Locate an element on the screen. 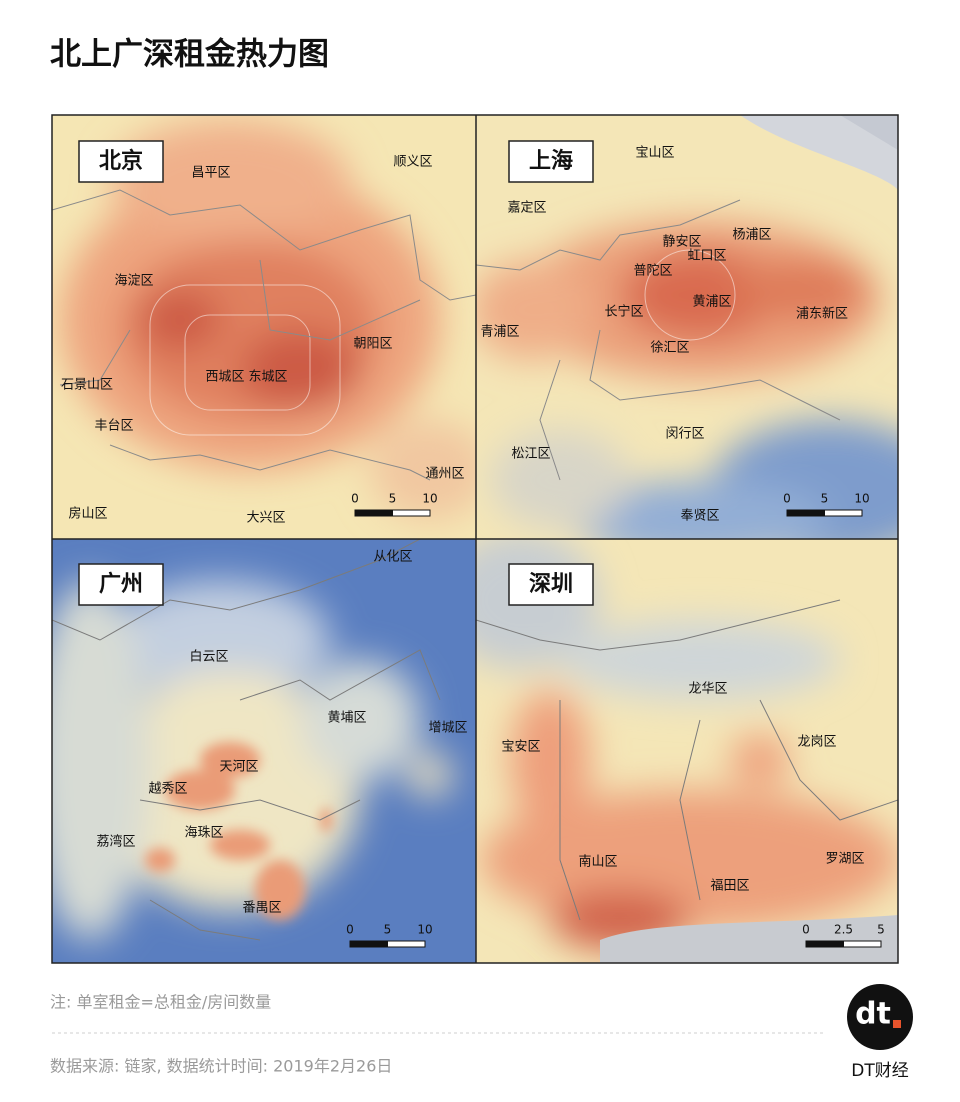 This screenshot has height=1102, width=960. note: 注: 单室租金=总租金/房间数量 is located at coordinates (160, 1002).